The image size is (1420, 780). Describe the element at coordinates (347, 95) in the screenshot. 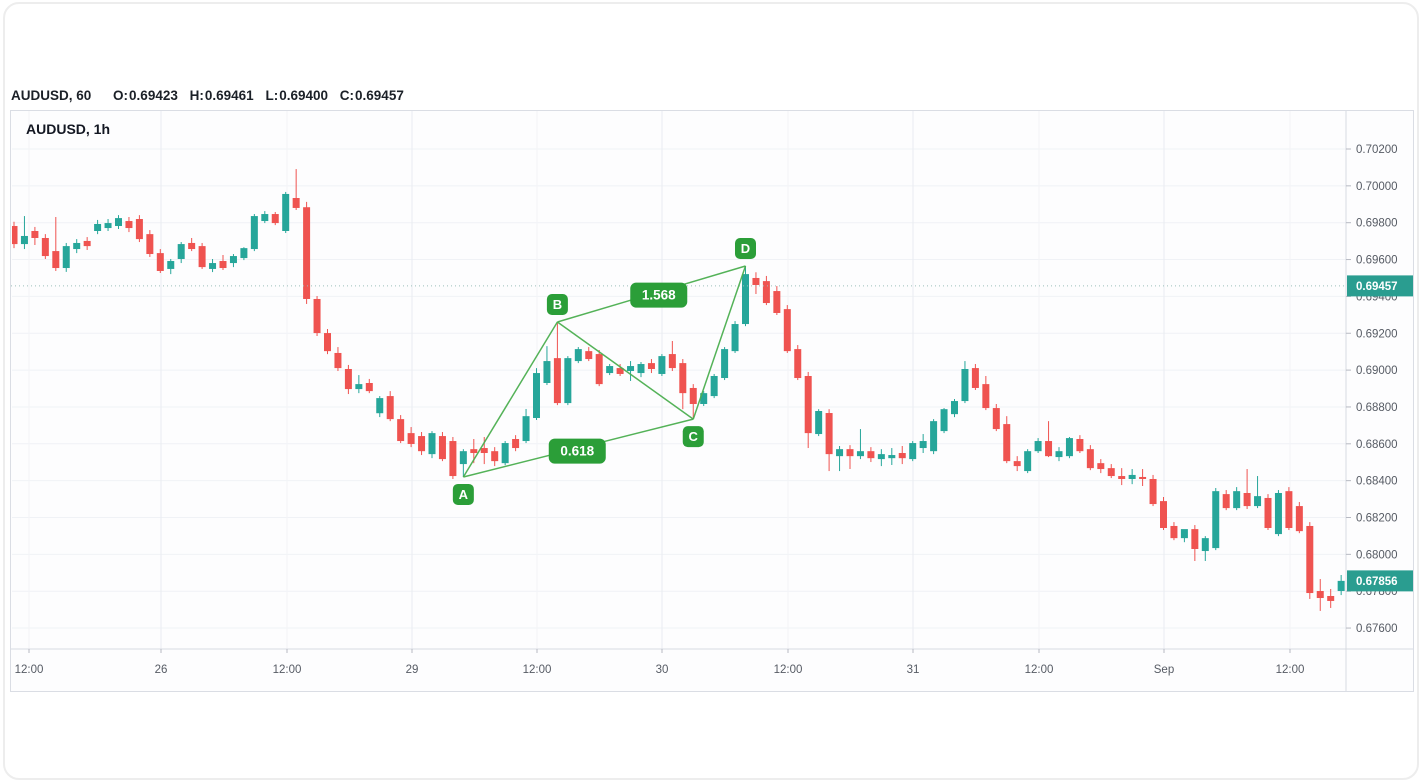

I see `close-label: C:` at that location.